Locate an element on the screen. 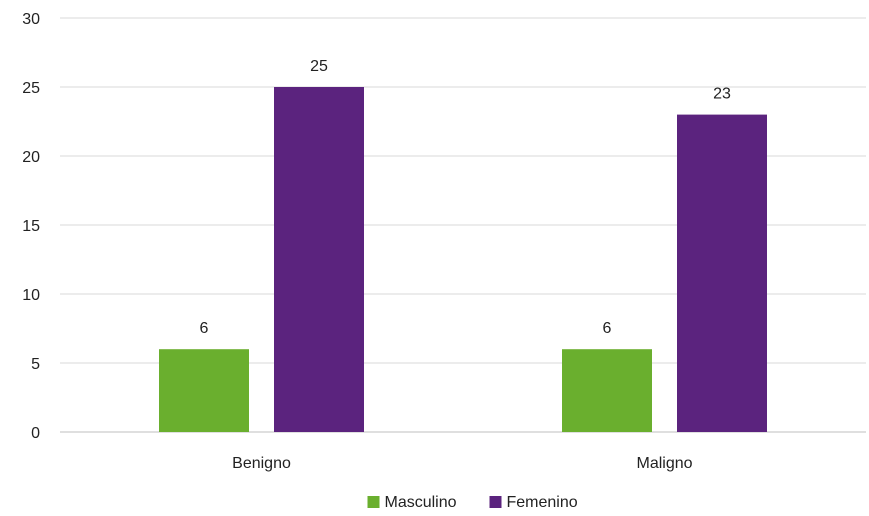 The height and width of the screenshot is (516, 869). bar-masculino-benigno is located at coordinates (204, 390).